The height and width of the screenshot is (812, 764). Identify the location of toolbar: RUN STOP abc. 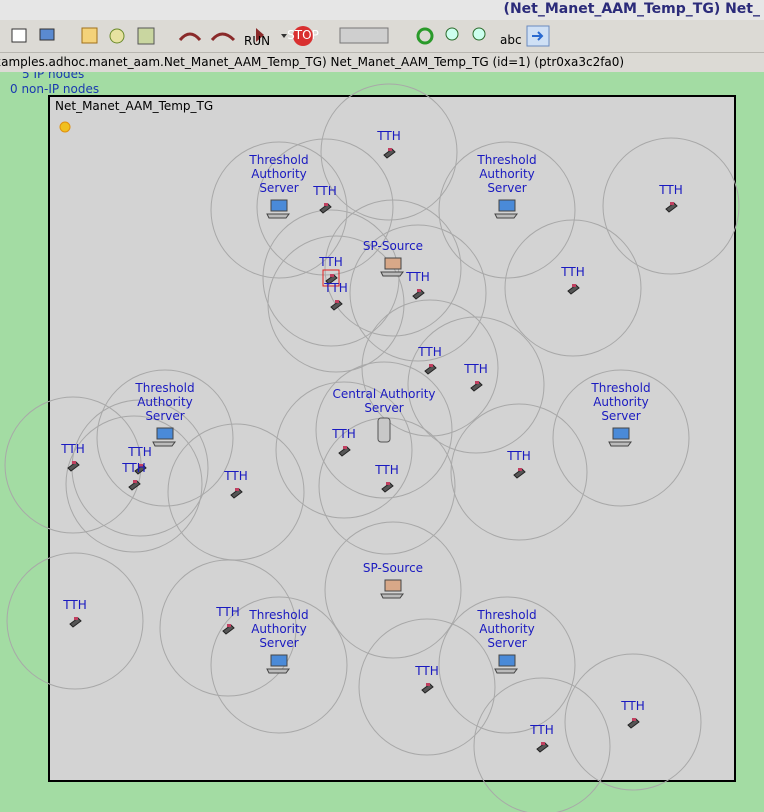
(382, 36).